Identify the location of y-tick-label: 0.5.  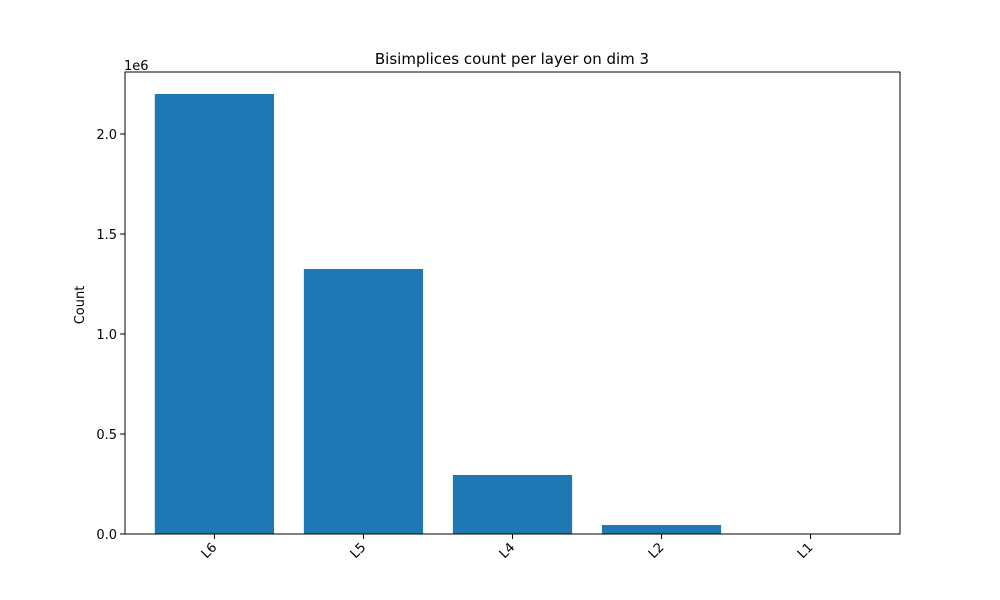
(106, 435).